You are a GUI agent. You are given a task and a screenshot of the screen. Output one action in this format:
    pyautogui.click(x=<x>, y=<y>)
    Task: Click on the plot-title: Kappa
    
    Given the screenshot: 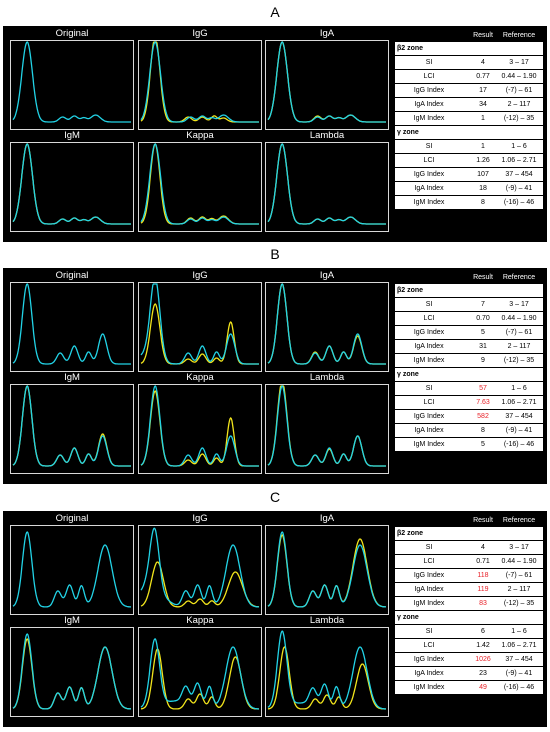 What is the action you would take?
    pyautogui.click(x=200, y=377)
    